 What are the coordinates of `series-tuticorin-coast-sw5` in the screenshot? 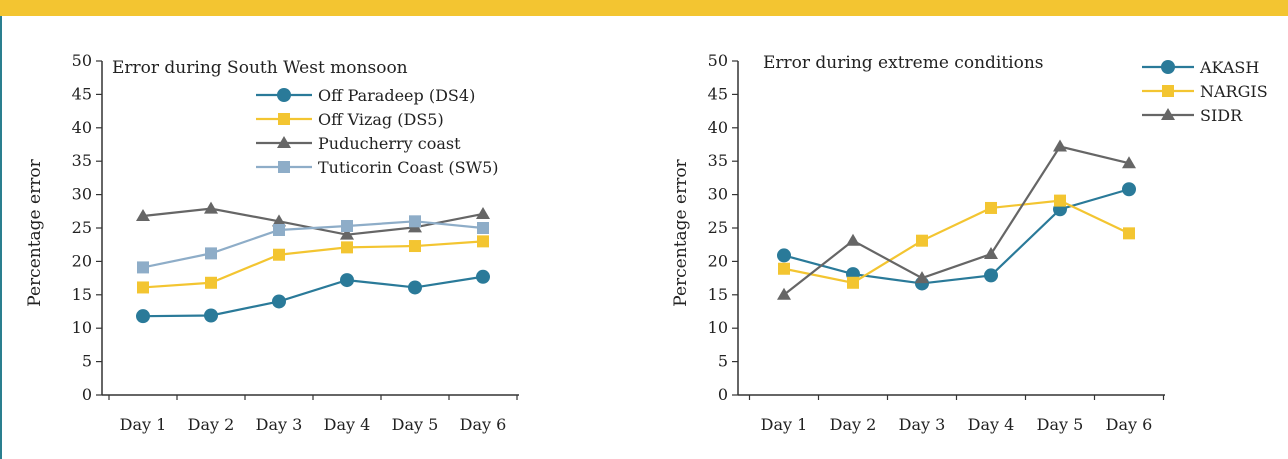 It's located at (313, 244).